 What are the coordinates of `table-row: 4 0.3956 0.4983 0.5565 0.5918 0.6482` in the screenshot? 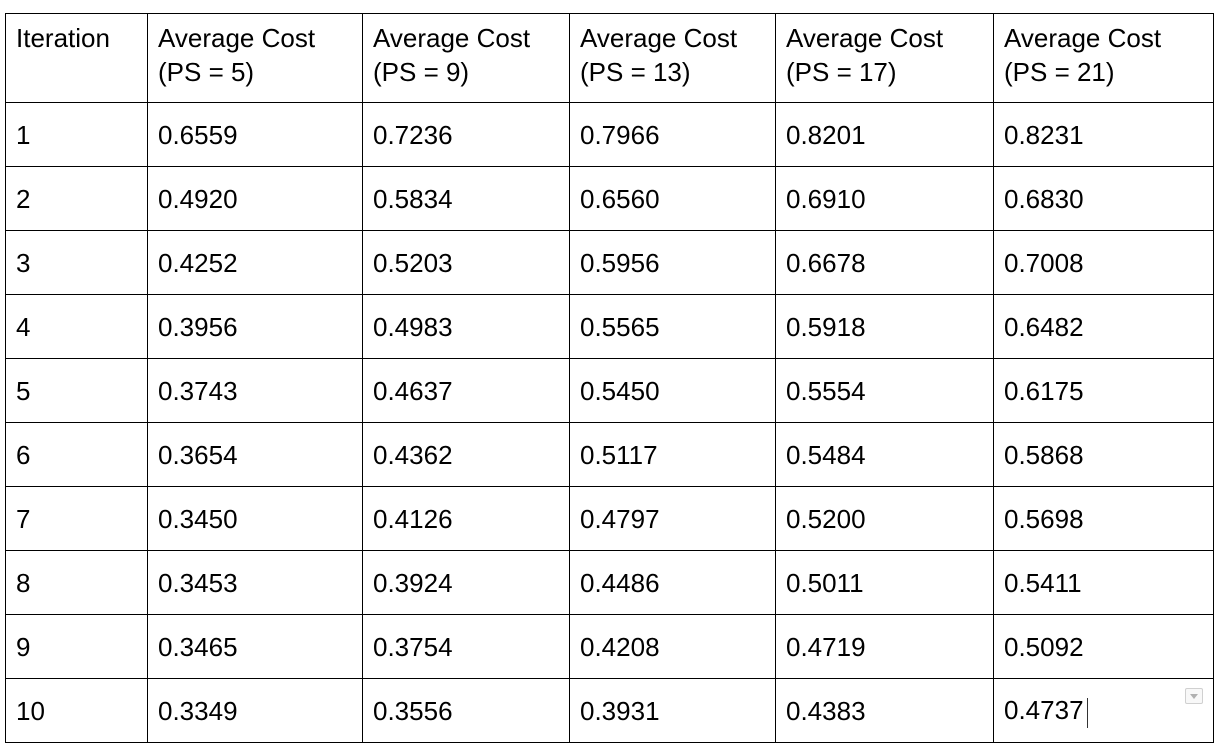 It's located at (609, 326).